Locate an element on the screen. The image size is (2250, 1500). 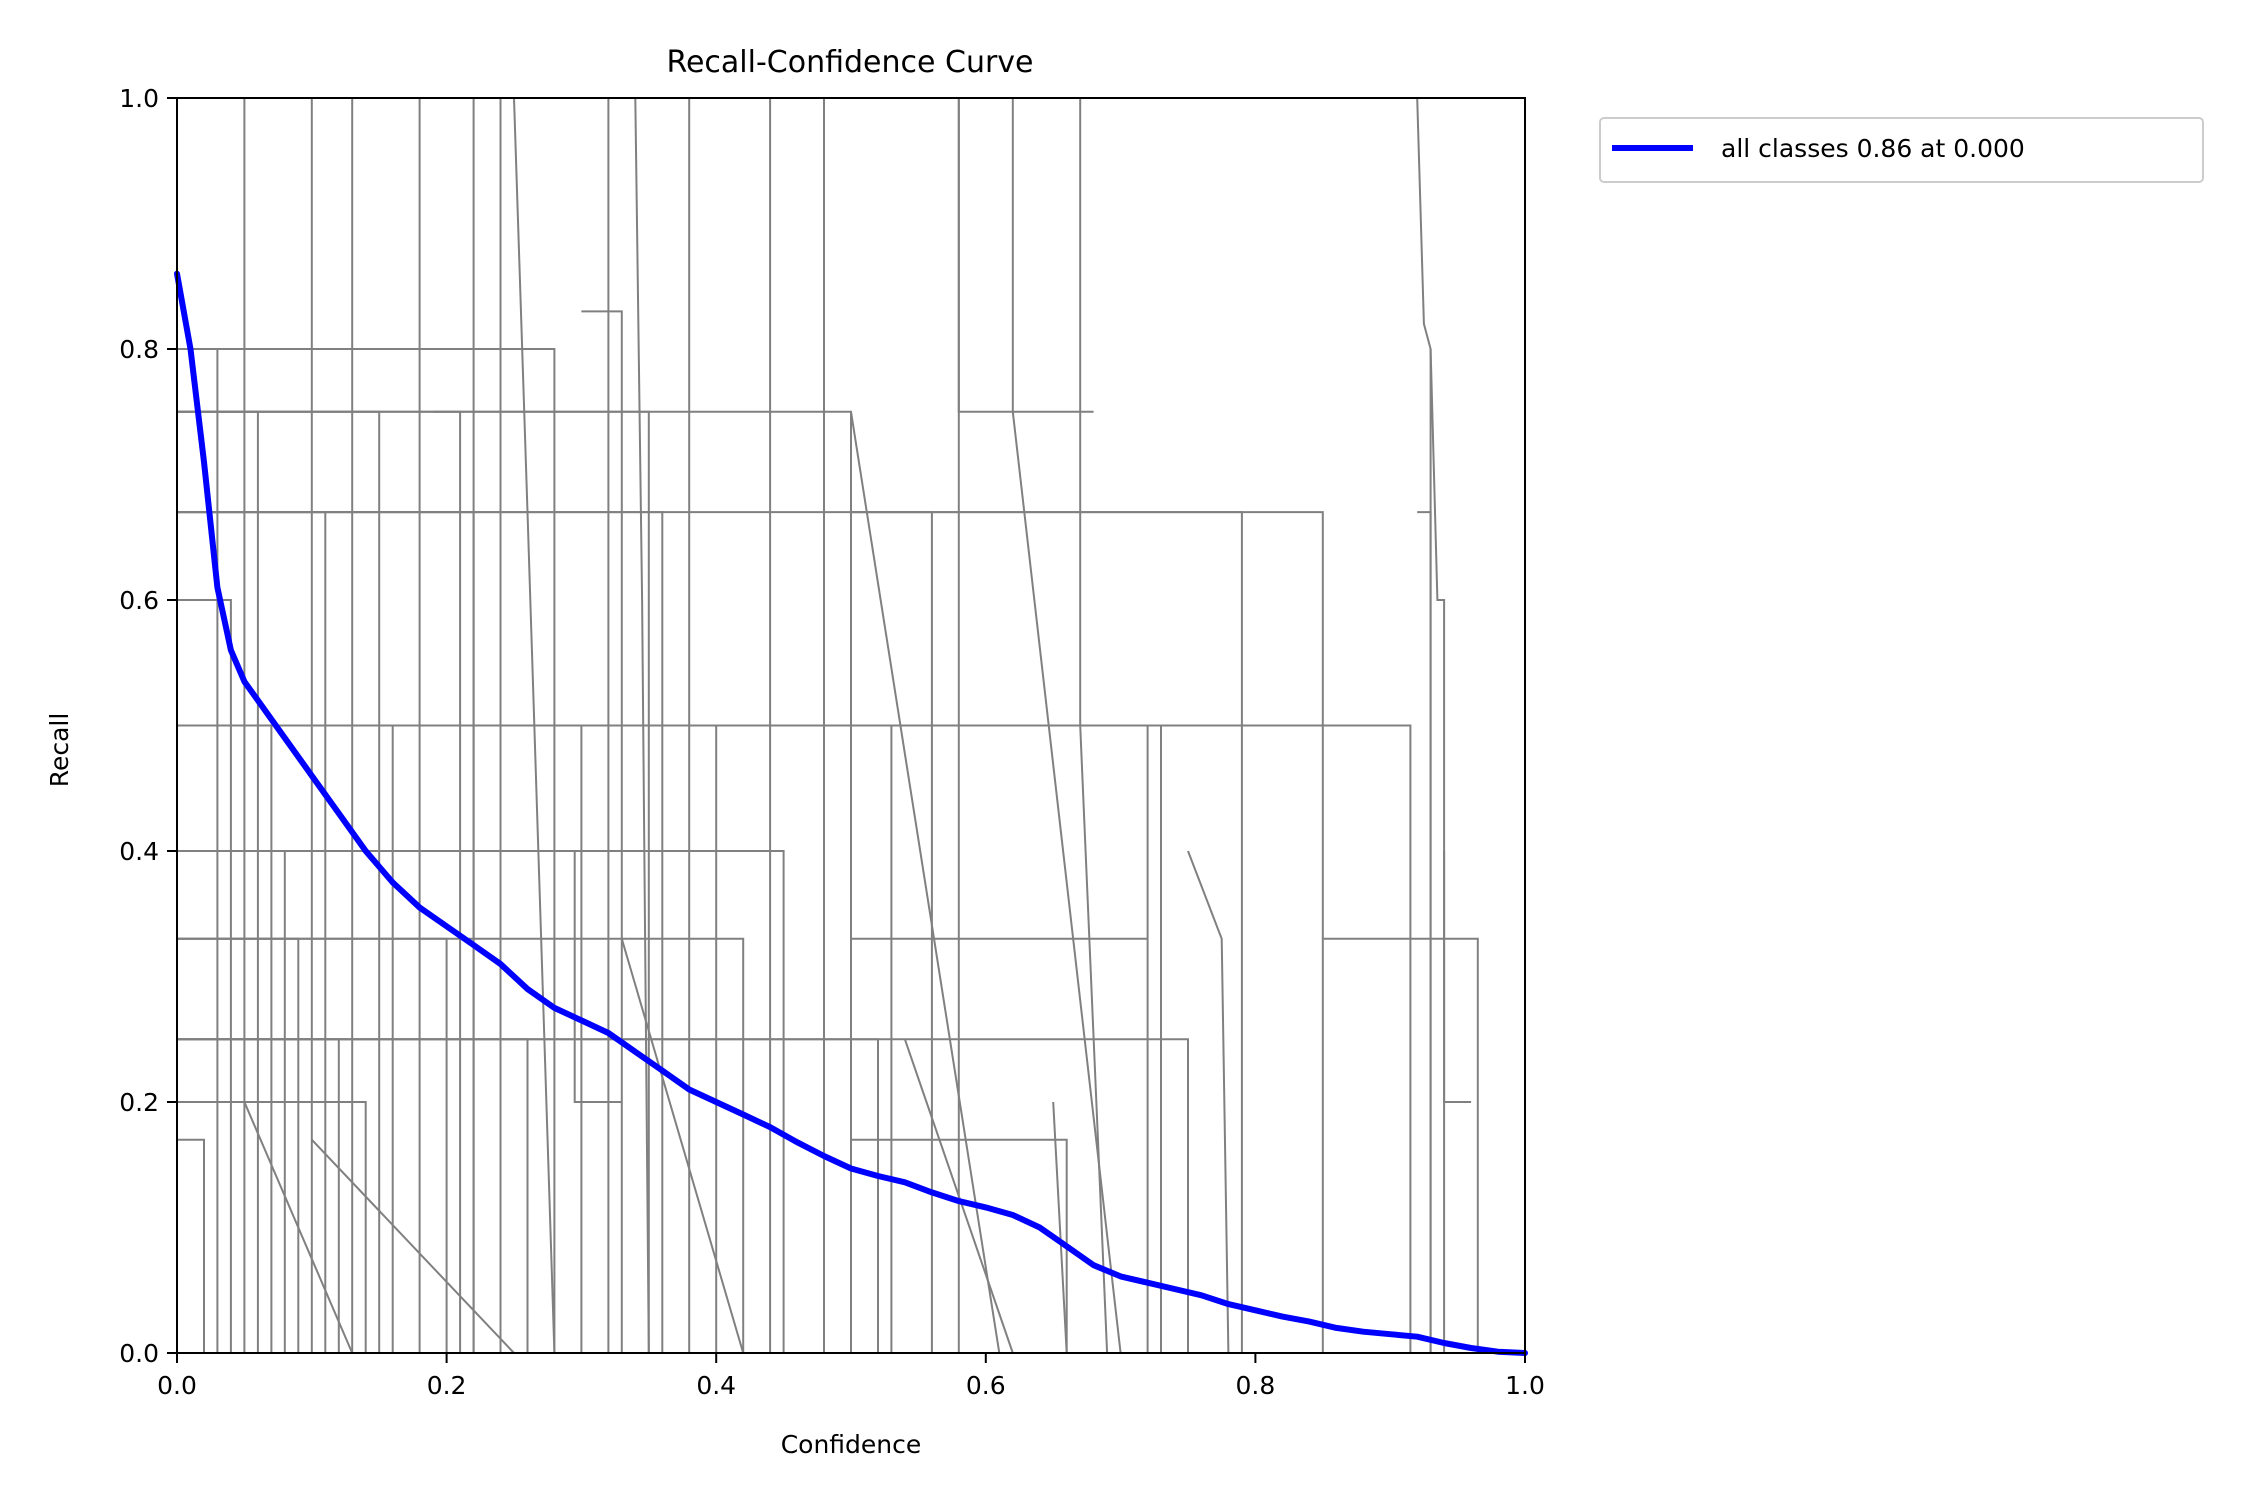
y-tick-label: 0.4 is located at coordinates (139, 851).